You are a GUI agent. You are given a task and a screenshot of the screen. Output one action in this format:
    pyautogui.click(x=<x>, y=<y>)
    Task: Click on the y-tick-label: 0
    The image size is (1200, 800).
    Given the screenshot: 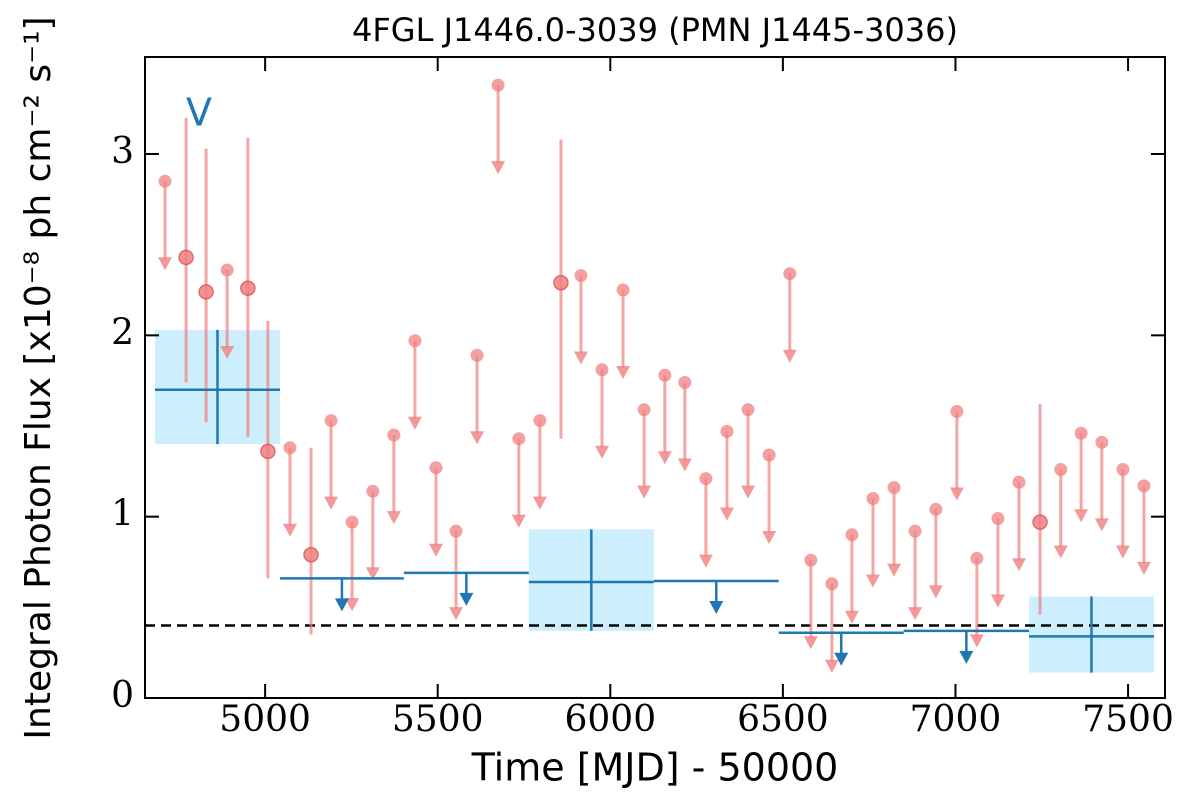 What is the action you would take?
    pyautogui.click(x=122, y=695)
    